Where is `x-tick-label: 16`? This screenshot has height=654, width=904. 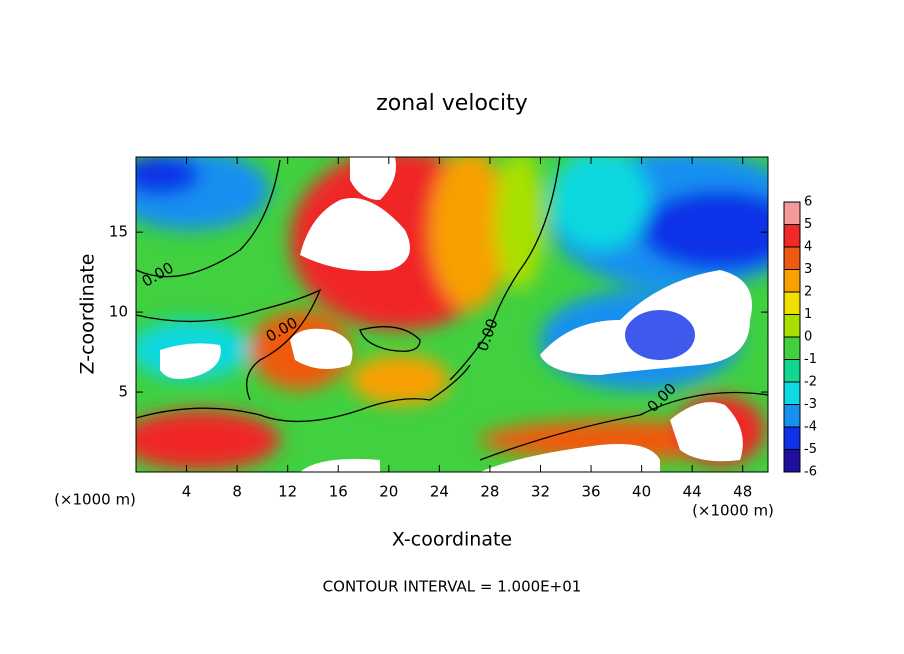
x-tick-label: 16 is located at coordinates (338, 492).